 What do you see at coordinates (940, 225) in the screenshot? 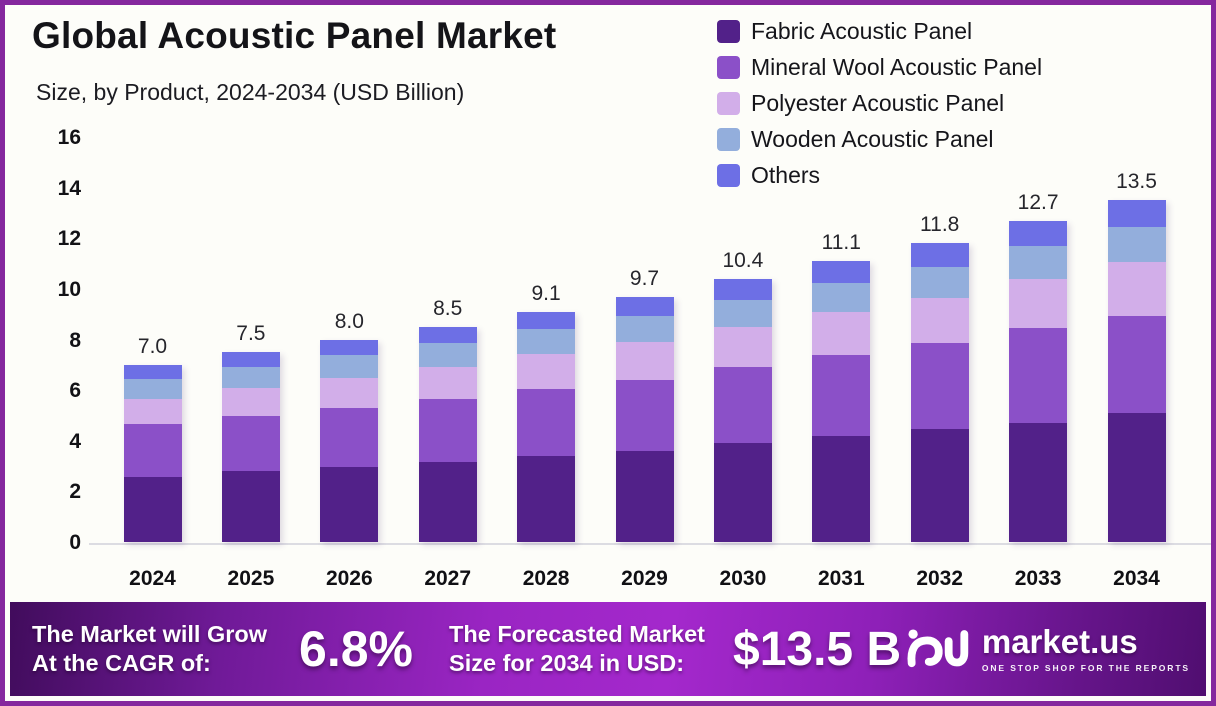
I see `total-label-2032: 11.8` at bounding box center [940, 225].